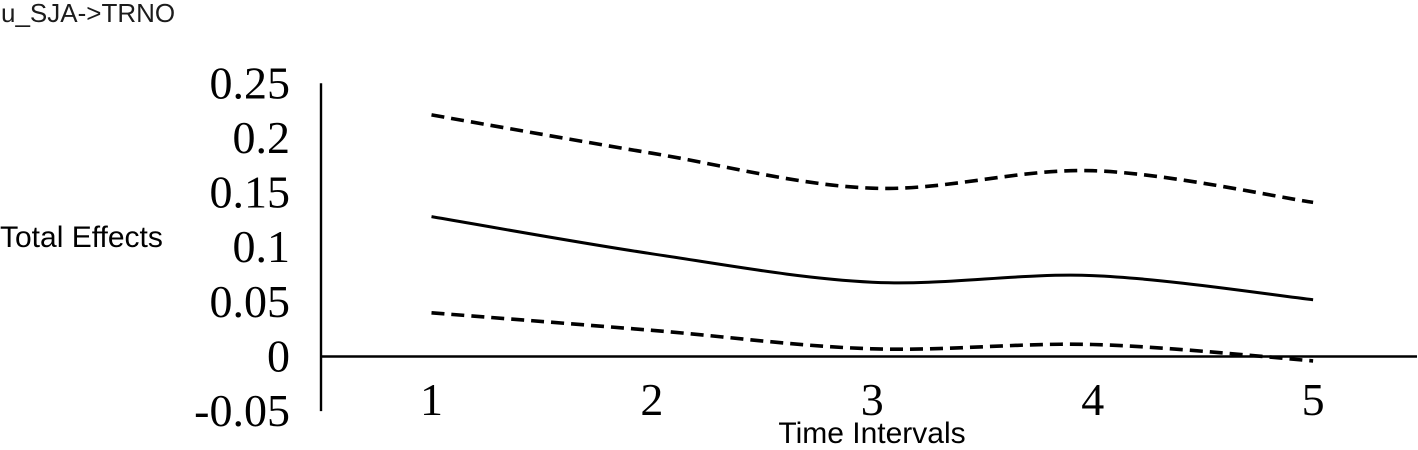 The width and height of the screenshot is (1418, 450). Describe the element at coordinates (872, 337) in the screenshot. I see `series-line-lower-confidence-bound` at that location.